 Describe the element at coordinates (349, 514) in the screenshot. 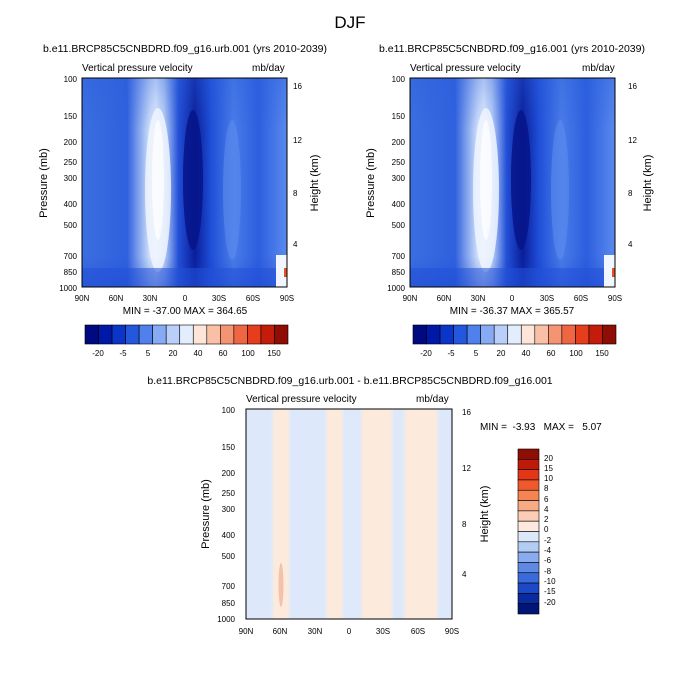

I see `panel-3-plot-area` at that location.